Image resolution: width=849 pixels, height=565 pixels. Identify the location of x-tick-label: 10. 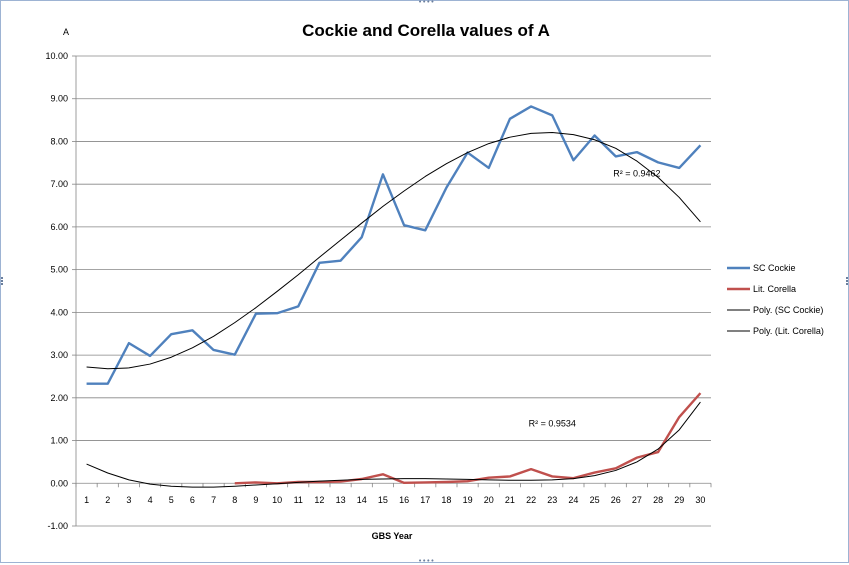
(277, 500).